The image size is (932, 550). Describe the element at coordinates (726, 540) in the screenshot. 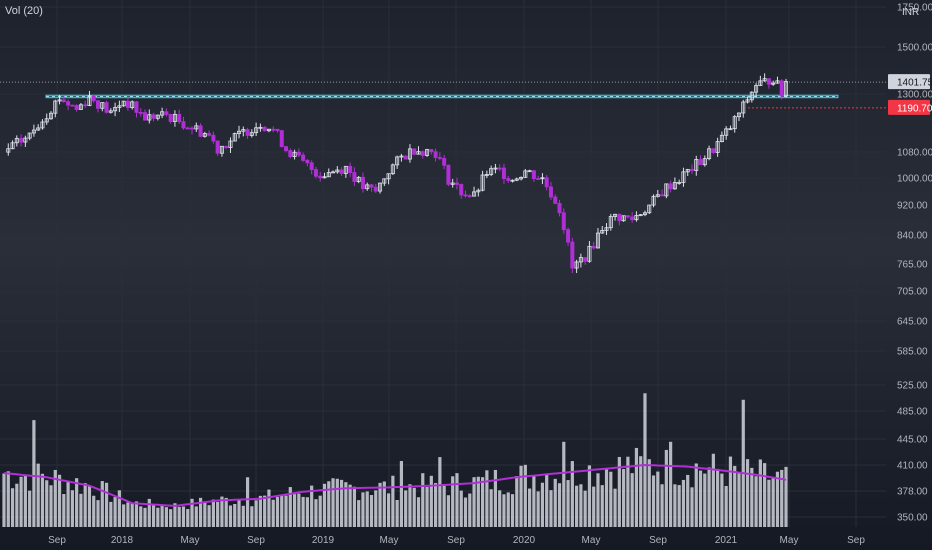

I see `time-tick-label: 2021` at that location.